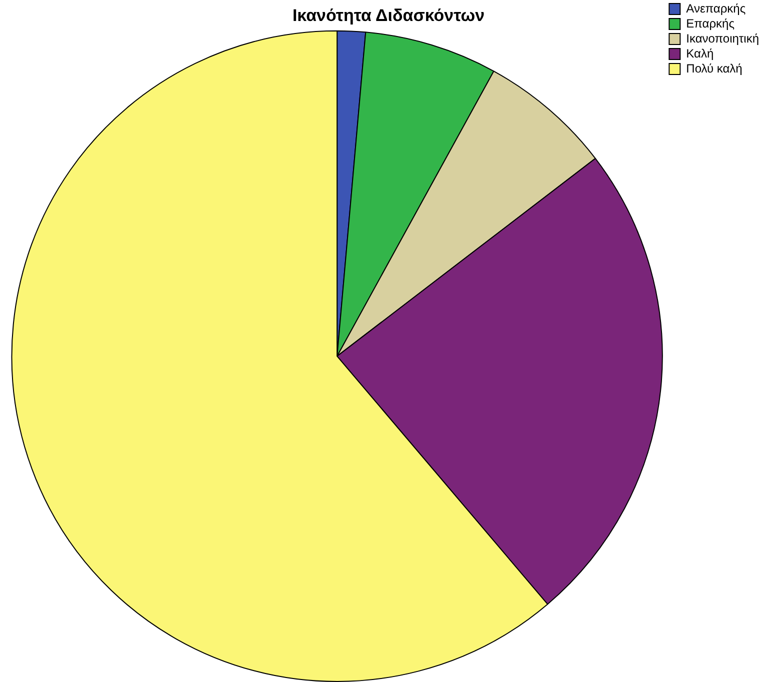  I want to click on legend-label: Επαρκής, so click(710, 23).